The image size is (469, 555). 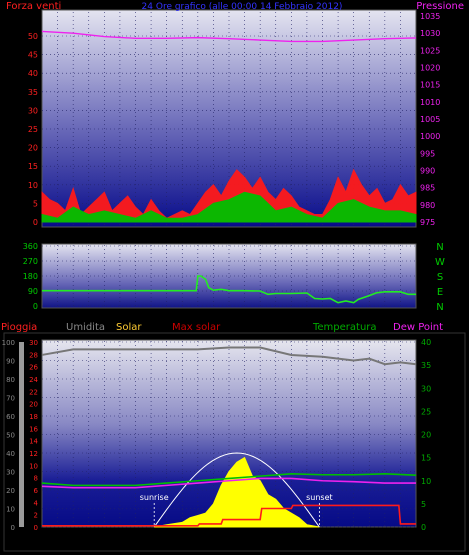 What do you see at coordinates (35, 306) in the screenshot?
I see `direction-tick-label: 0` at bounding box center [35, 306].